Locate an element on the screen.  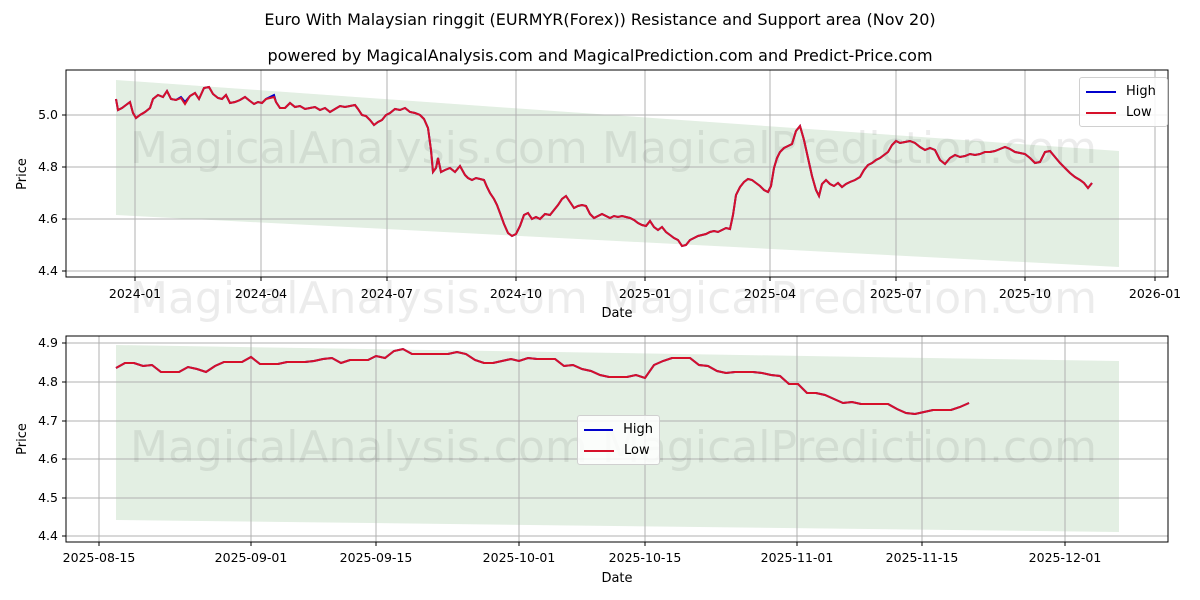
watermark-analysis-lower: MagicalAnalysis.com is located at coordinates (359, 298).